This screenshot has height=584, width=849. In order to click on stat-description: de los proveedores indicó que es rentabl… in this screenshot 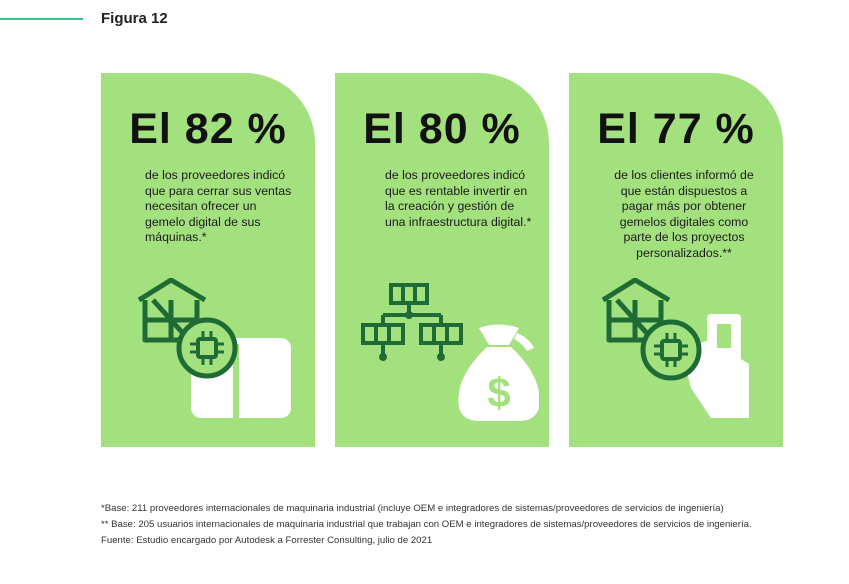, I will do `click(458, 198)`.